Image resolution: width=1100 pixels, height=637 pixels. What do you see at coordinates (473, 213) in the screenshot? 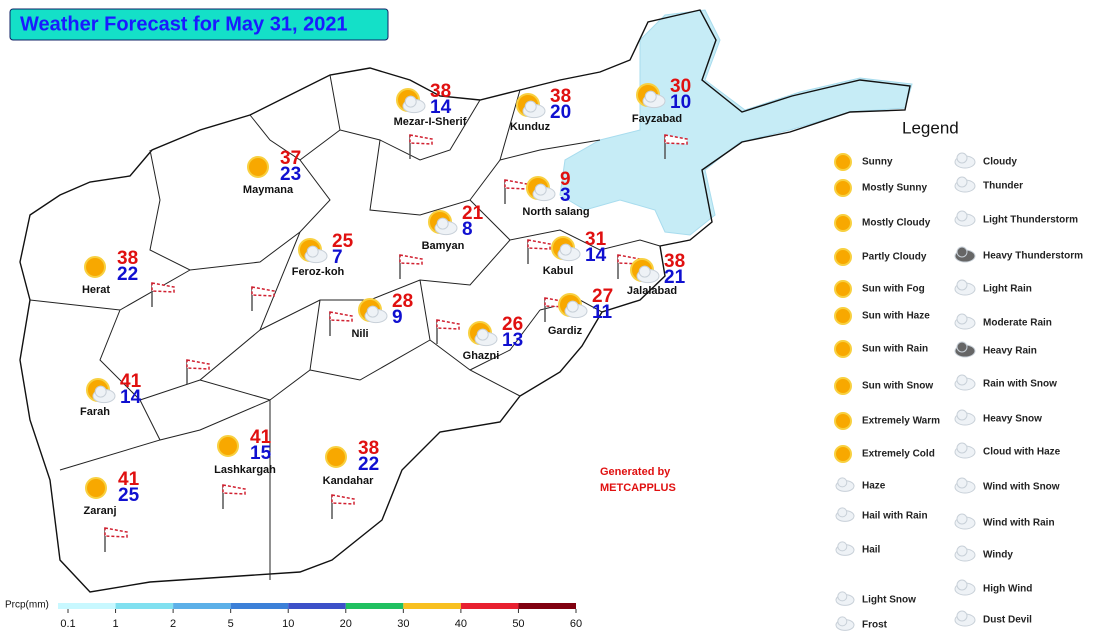
I see `city-max: 21` at bounding box center [473, 213].